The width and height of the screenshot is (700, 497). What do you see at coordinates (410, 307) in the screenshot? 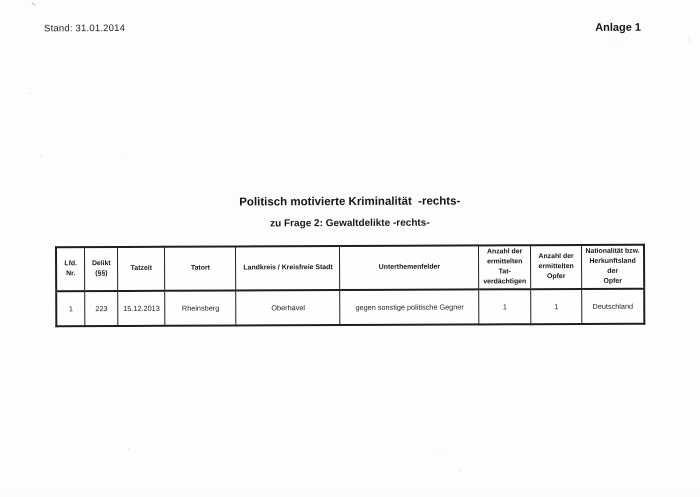
I see `cell-unterthemenfelder: gegen sonstige politische Gegner` at bounding box center [410, 307].